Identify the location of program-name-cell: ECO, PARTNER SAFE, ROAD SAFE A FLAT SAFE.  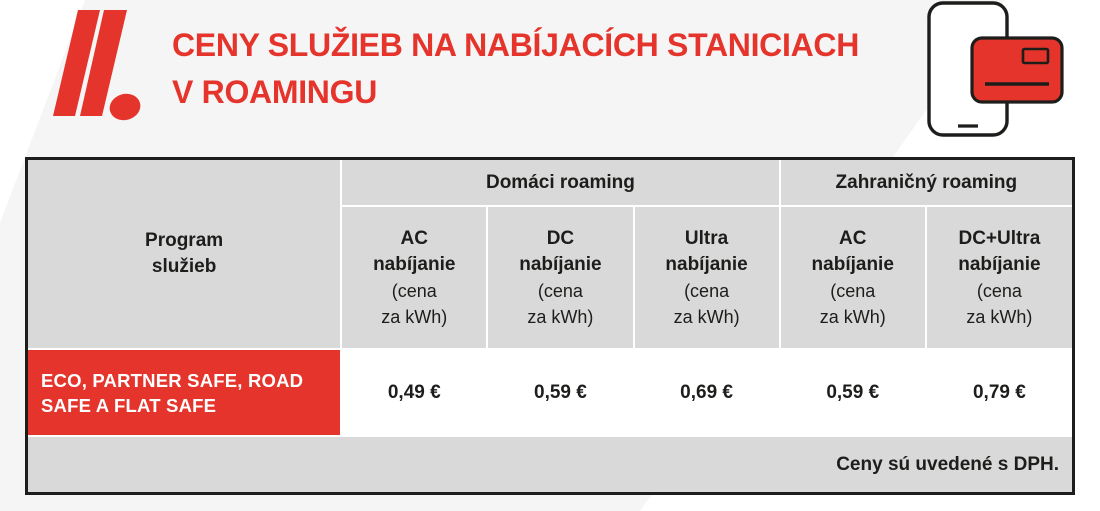
(185, 392).